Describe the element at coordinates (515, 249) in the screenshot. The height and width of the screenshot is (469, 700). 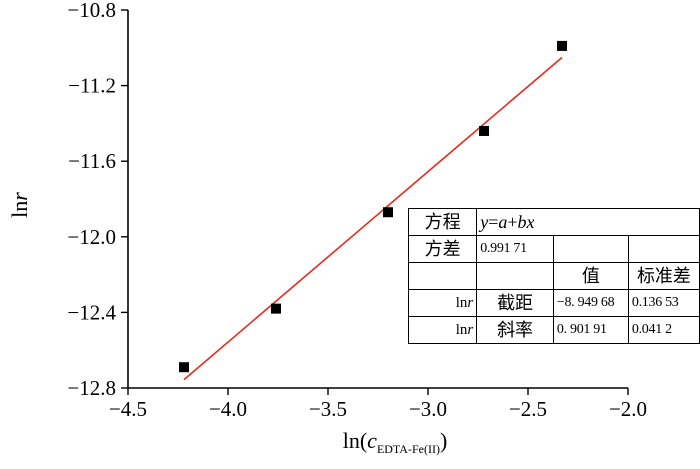
I see `variance-value: 0.991 71` at that location.